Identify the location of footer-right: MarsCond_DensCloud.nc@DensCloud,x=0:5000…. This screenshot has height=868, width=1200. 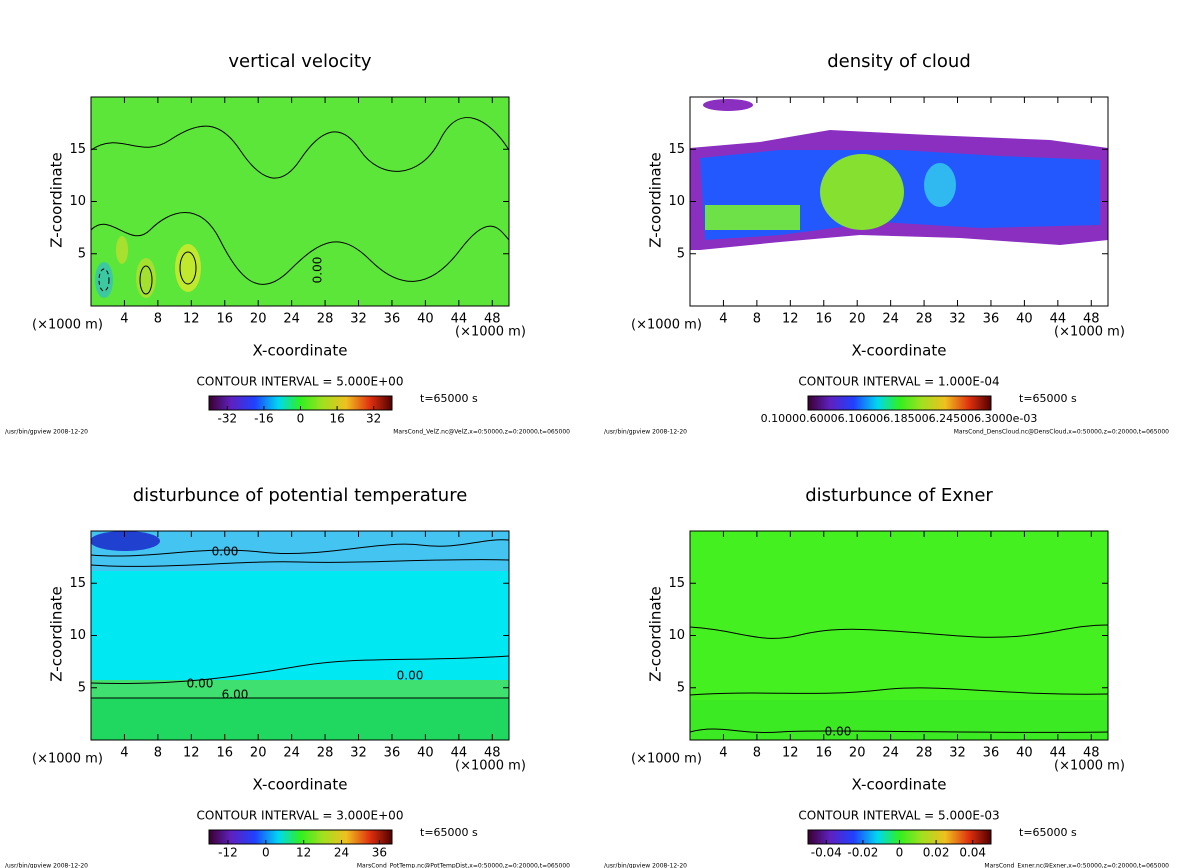
(1061, 432).